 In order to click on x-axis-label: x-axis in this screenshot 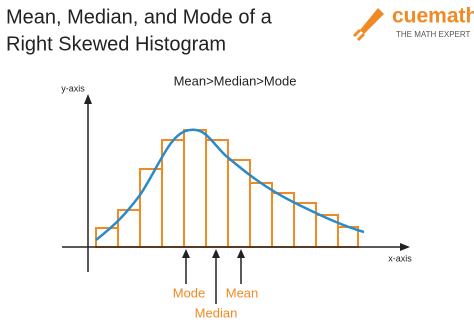, I will do `click(400, 258)`.